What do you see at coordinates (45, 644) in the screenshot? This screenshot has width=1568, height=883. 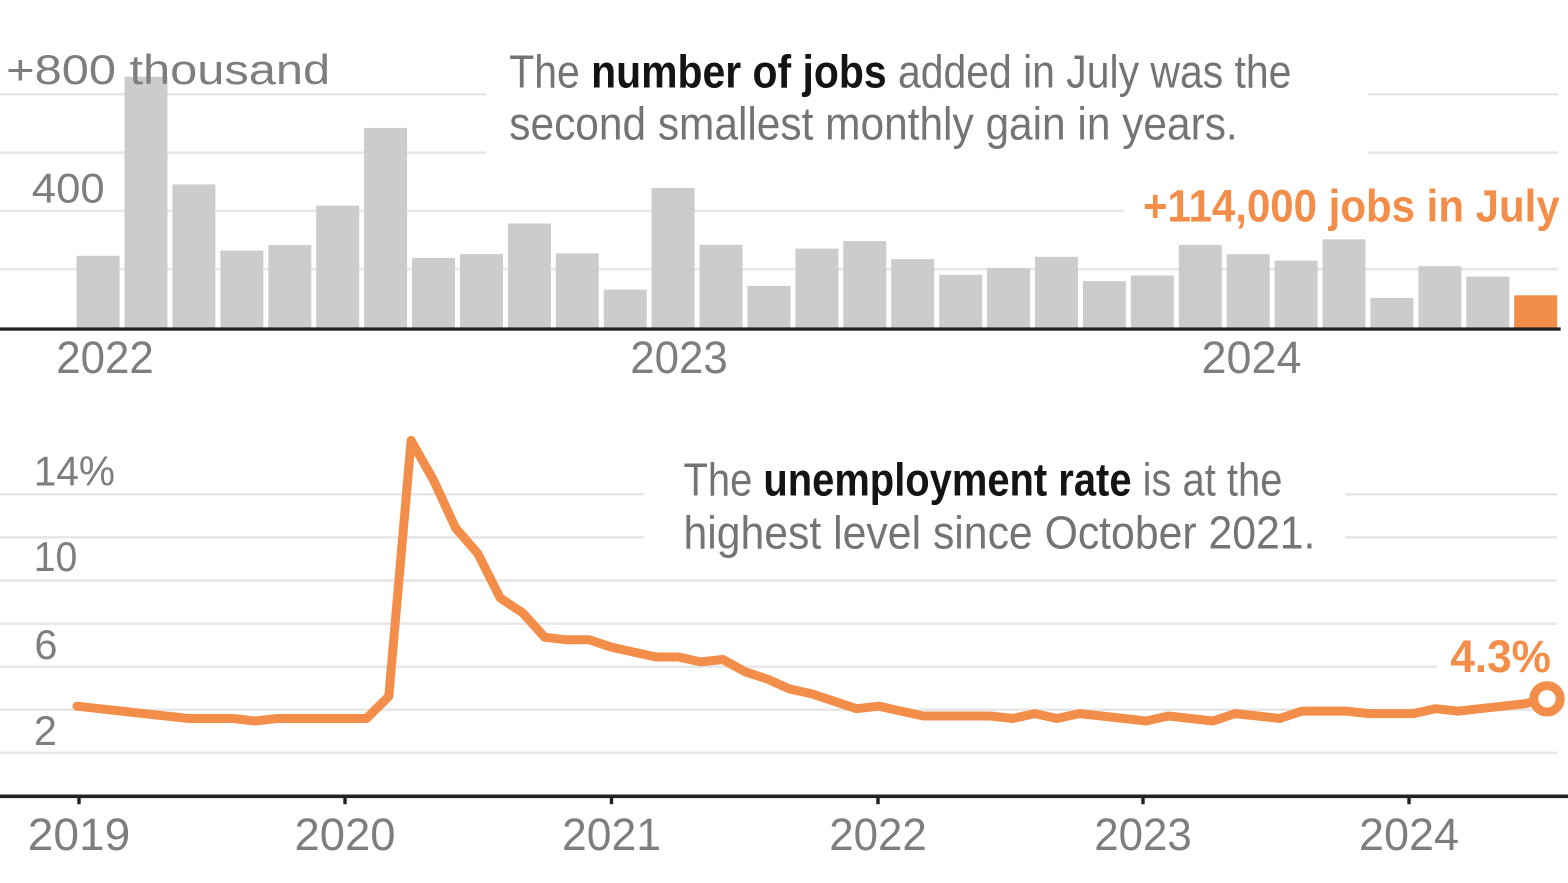 I see `svg-text: 6` at bounding box center [45, 644].